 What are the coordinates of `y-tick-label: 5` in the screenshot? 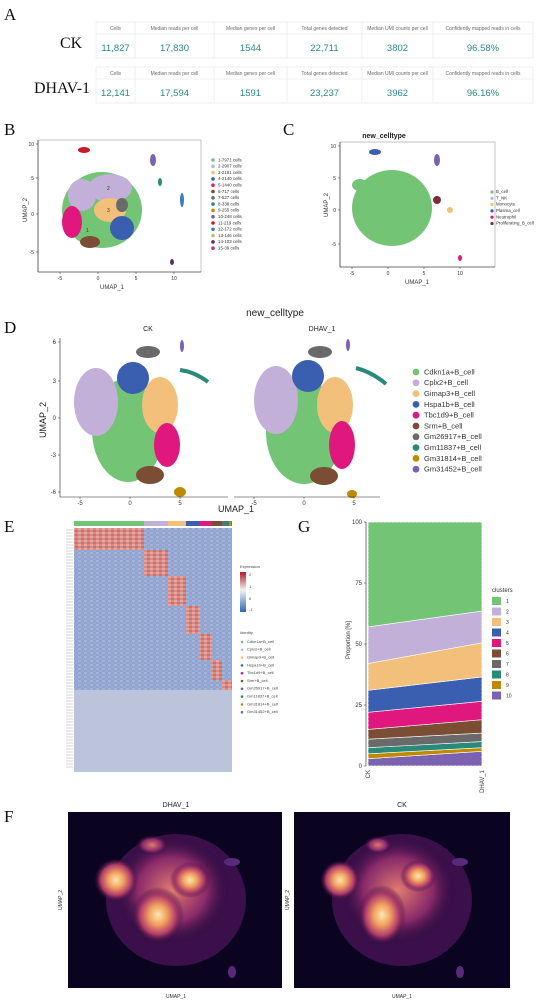 It's located at (334, 179).